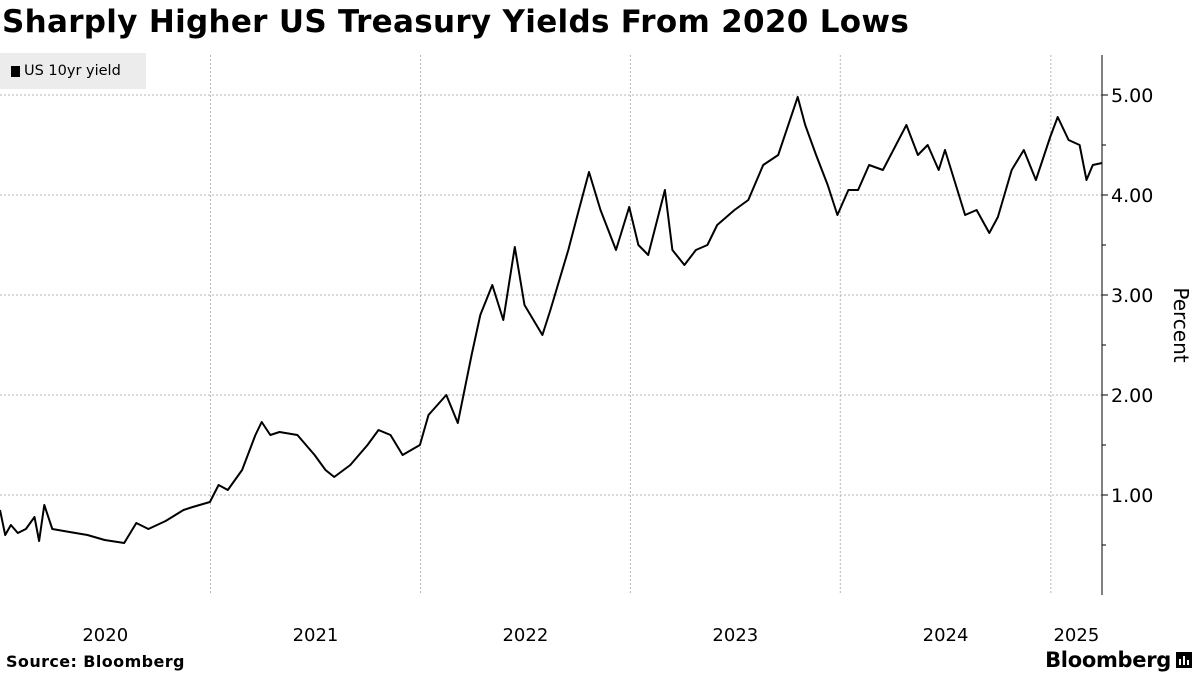  Describe the element at coordinates (1181, 324) in the screenshot. I see `y-axis-title: Percent` at that location.